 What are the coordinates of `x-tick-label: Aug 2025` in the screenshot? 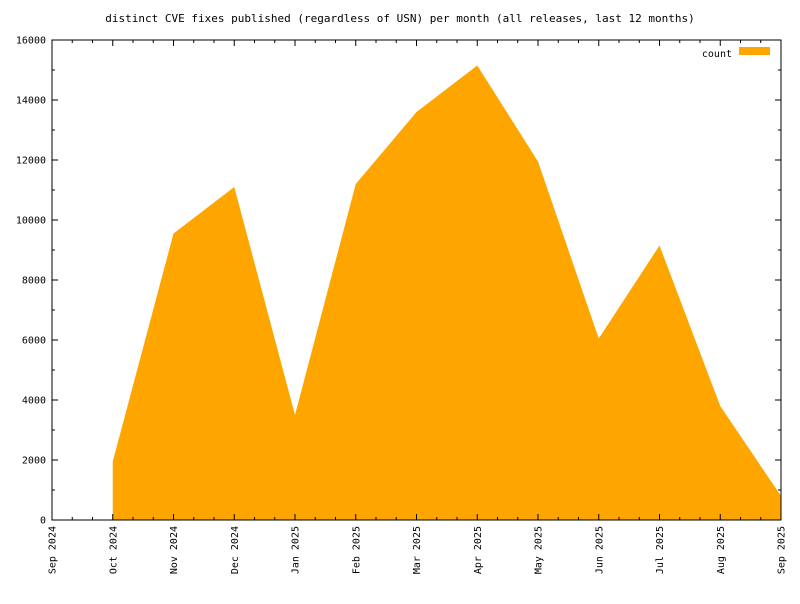 It's located at (721, 550).